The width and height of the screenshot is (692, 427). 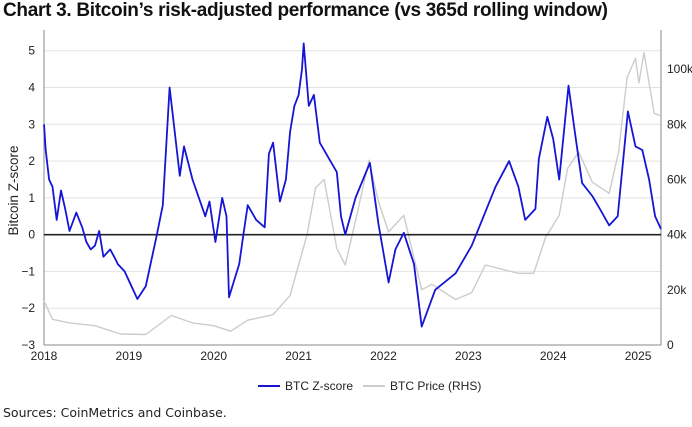 I want to click on x-tick-label: 2021, so click(x=298, y=356).